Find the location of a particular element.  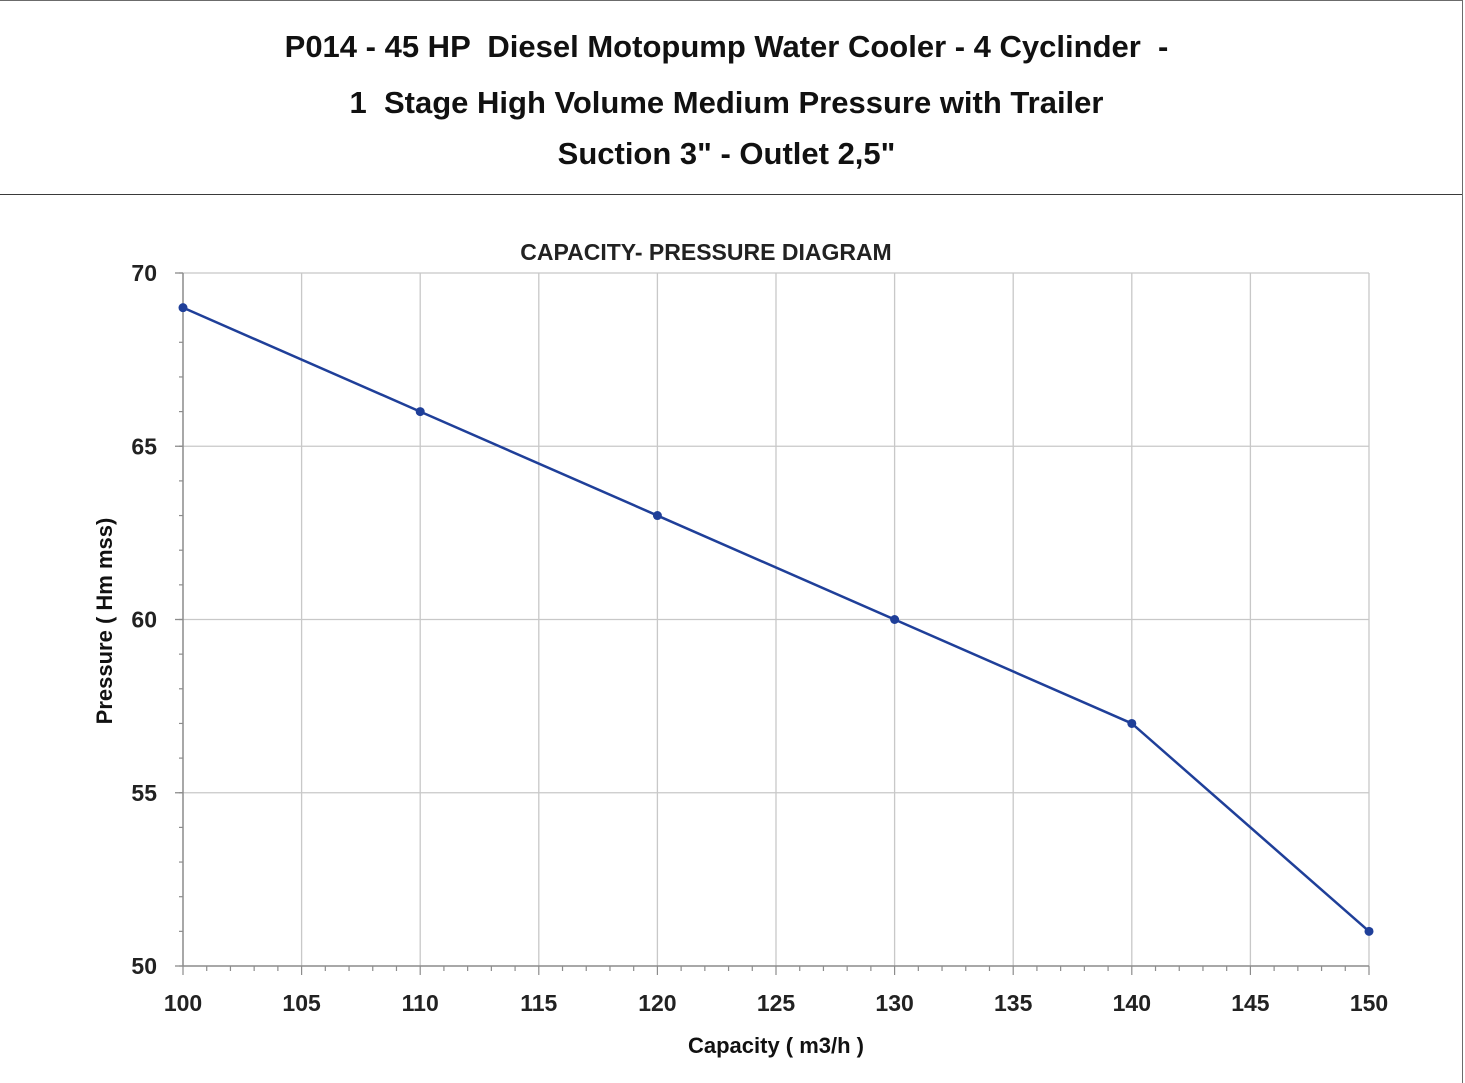

y-tick-label: 70 is located at coordinates (144, 273).